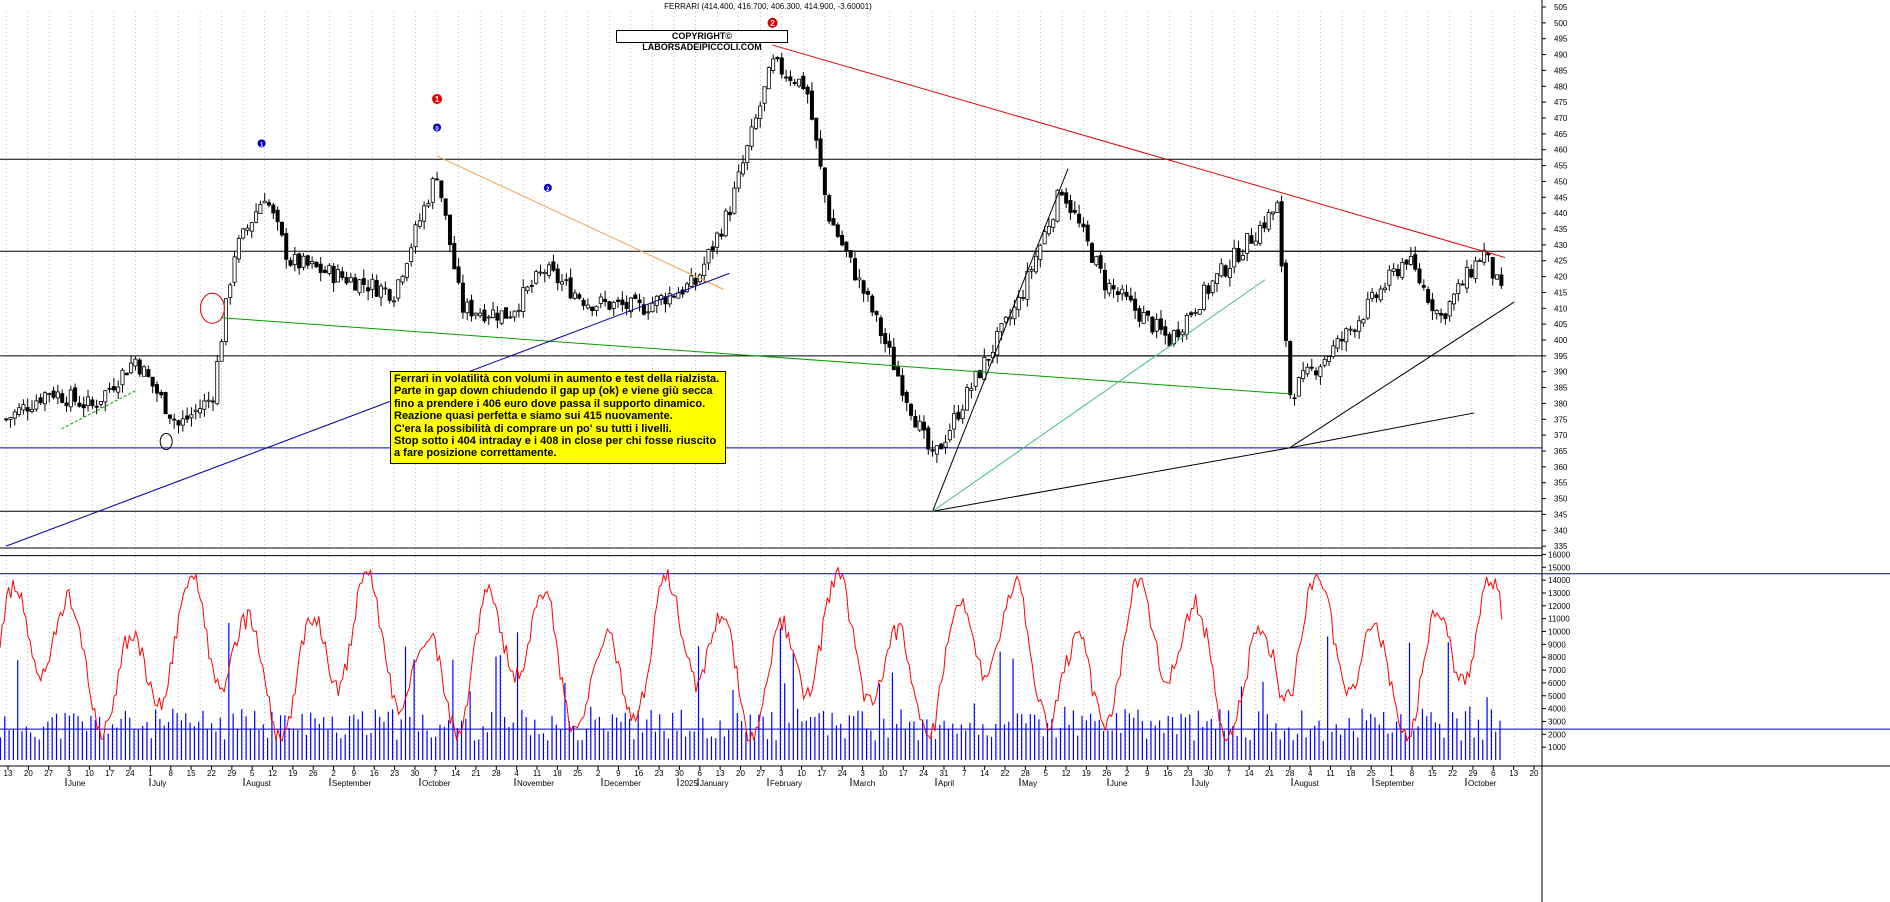 The image size is (1890, 902). What do you see at coordinates (1561, 372) in the screenshot?
I see `y-tick-label: 390` at bounding box center [1561, 372].